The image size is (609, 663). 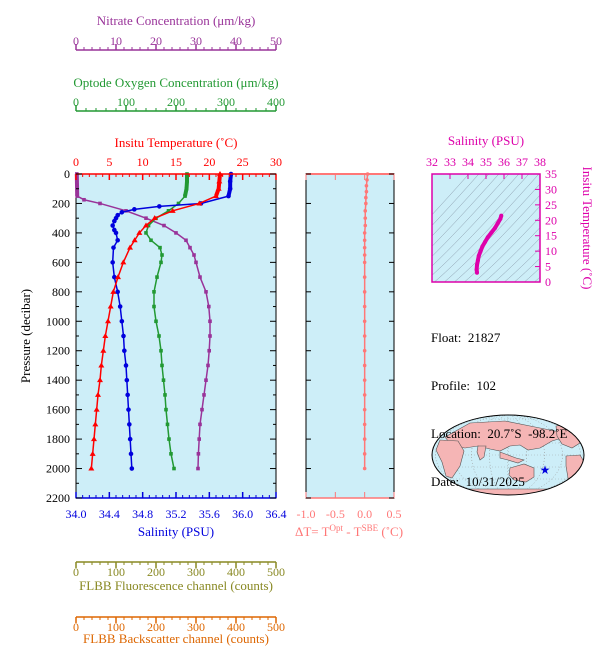 What do you see at coordinates (545, 470) in the screenshot?
I see `float-location-star-icon: ★` at bounding box center [545, 470].